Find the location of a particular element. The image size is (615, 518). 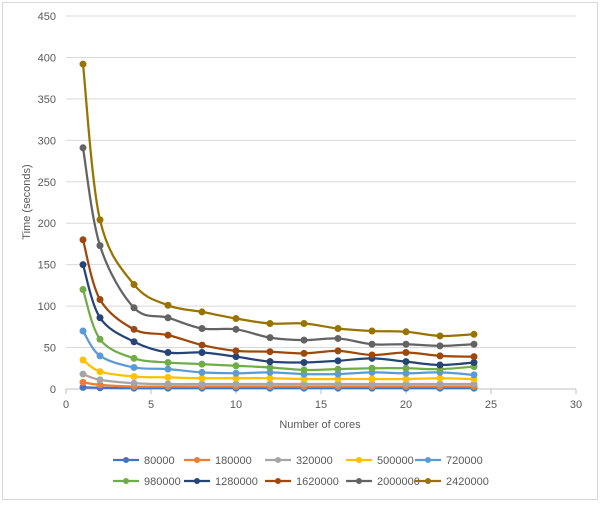

legend-item-320000: 320000 is located at coordinates (299, 461).